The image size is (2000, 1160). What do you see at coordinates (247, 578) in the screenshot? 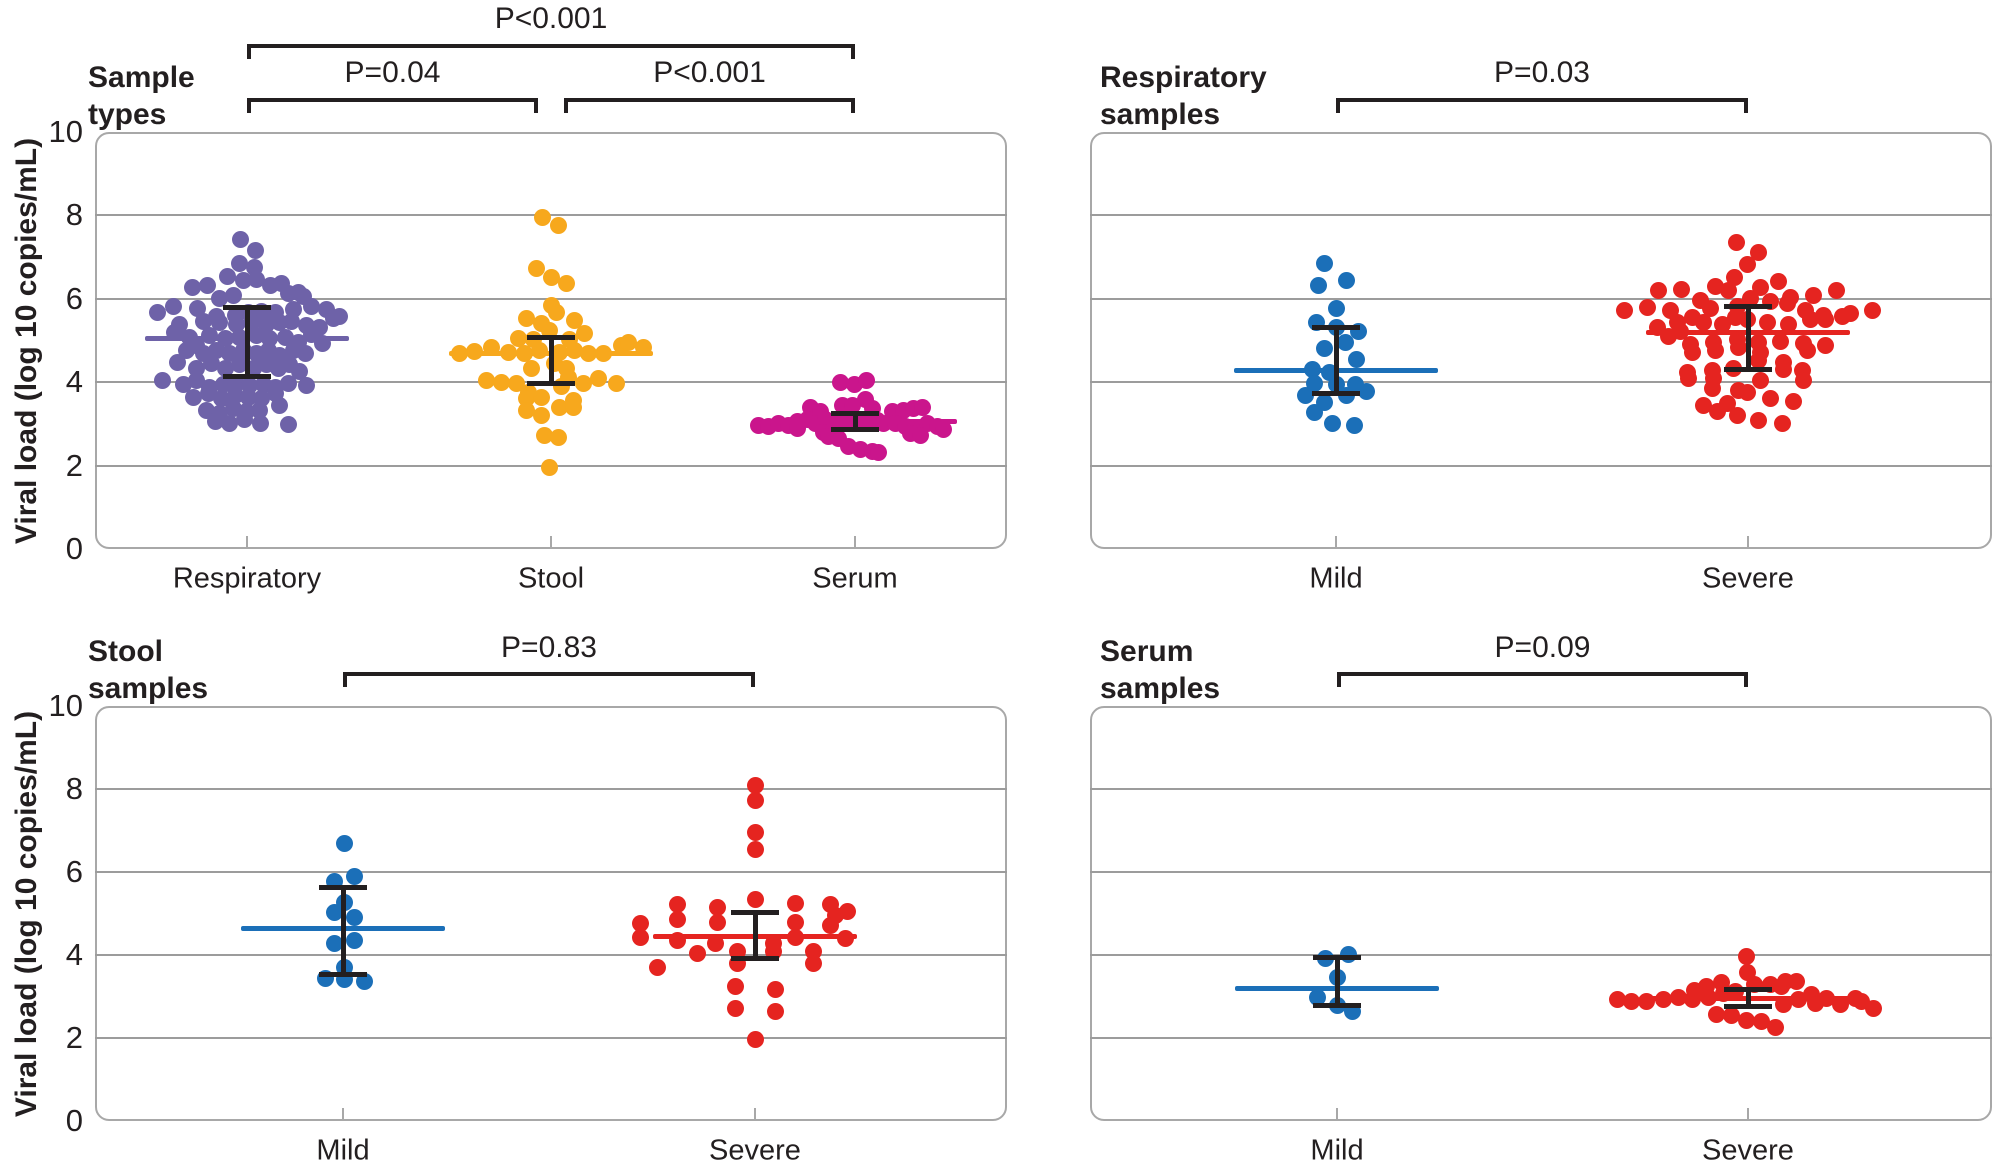
I see `category-label-respiratory: Respiratory` at bounding box center [247, 578].